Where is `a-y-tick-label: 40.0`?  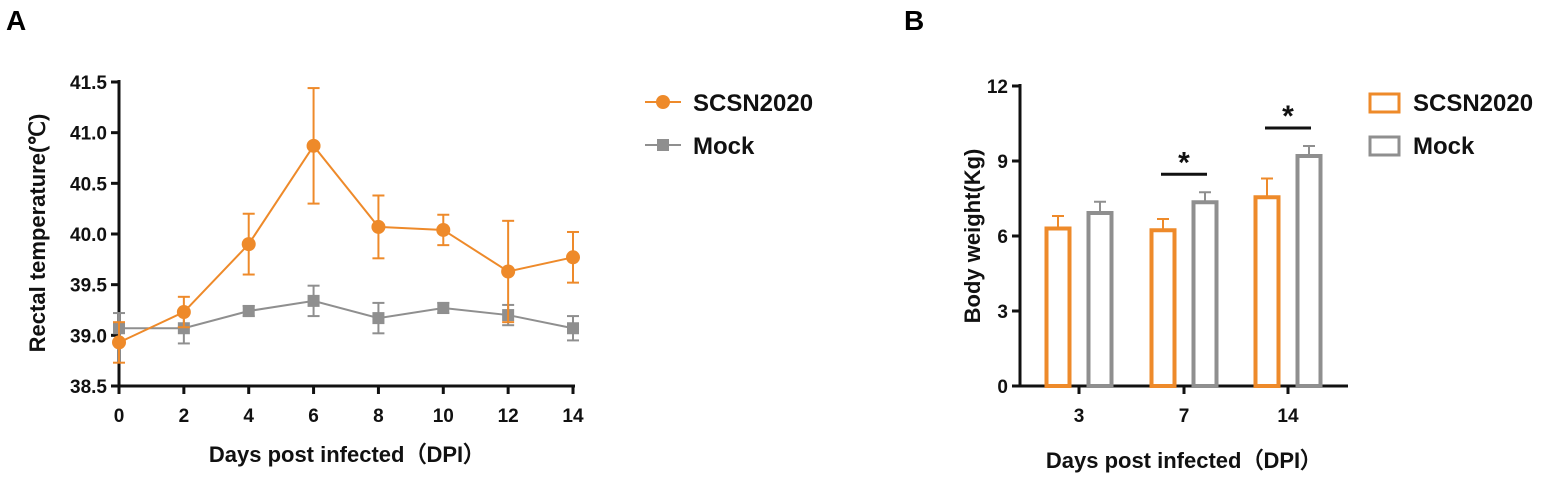
a-y-tick-label: 40.0 is located at coordinates (88, 235).